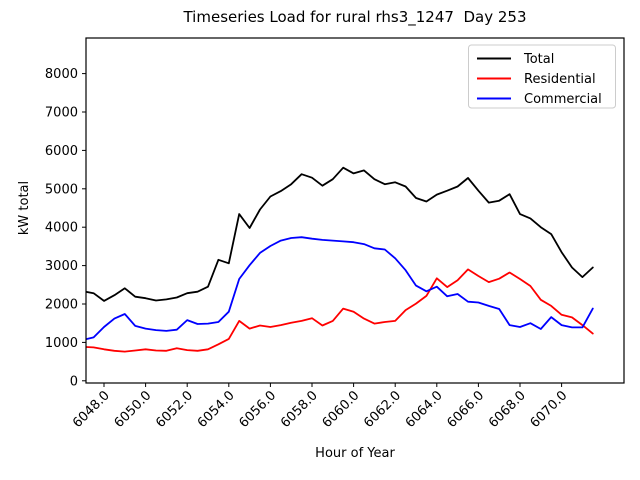 The height and width of the screenshot is (480, 640). Describe the element at coordinates (61, 266) in the screenshot. I see `y-tick-label: 3000` at that location.